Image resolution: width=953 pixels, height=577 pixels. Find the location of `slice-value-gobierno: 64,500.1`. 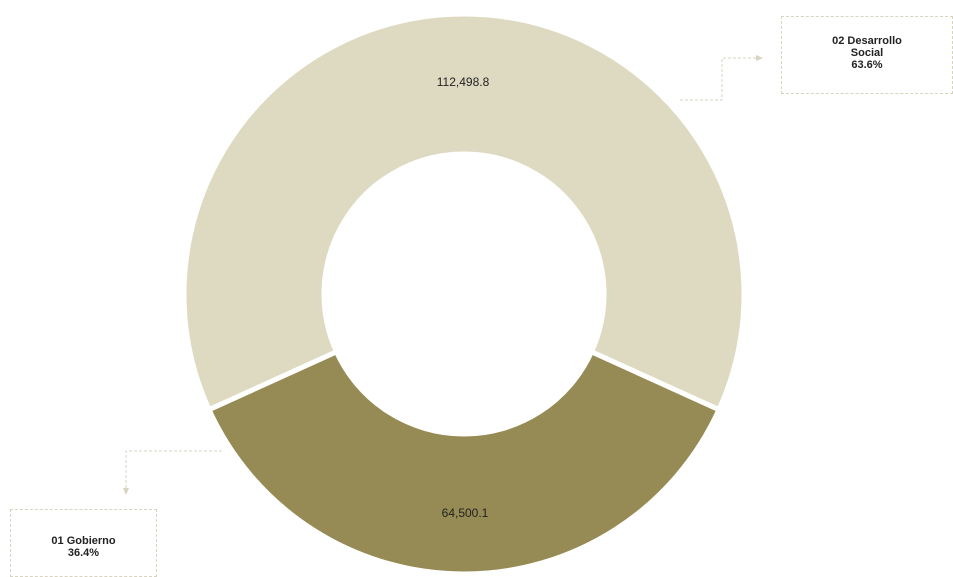

slice-value-gobierno: 64,500.1 is located at coordinates (465, 513).